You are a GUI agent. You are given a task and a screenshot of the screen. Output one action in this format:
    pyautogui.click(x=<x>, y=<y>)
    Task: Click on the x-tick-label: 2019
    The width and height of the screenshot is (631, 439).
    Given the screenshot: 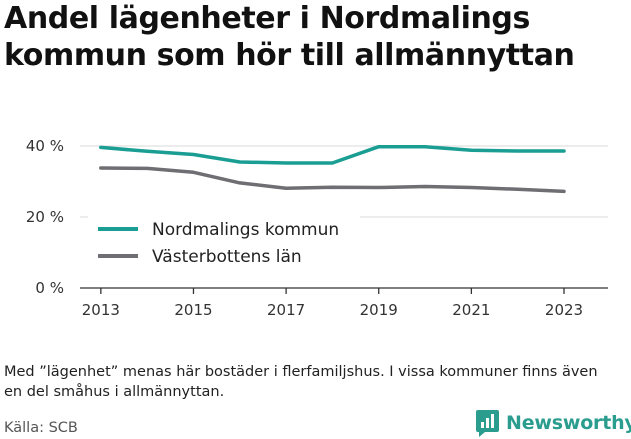 What is the action you would take?
    pyautogui.click(x=379, y=310)
    